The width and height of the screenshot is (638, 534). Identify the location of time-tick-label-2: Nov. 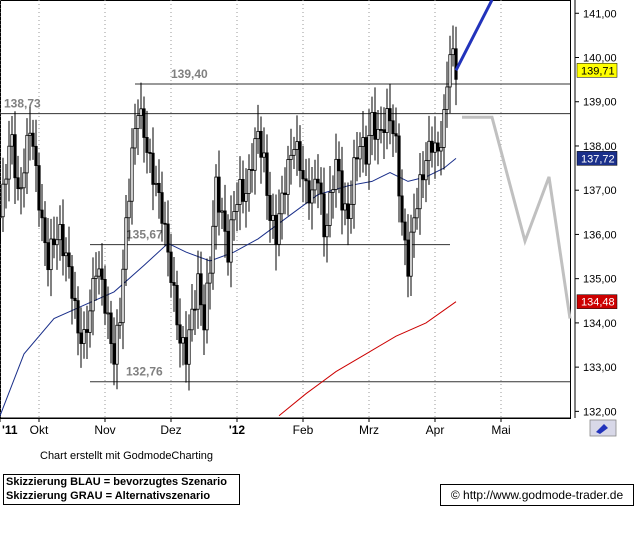
(104, 430).